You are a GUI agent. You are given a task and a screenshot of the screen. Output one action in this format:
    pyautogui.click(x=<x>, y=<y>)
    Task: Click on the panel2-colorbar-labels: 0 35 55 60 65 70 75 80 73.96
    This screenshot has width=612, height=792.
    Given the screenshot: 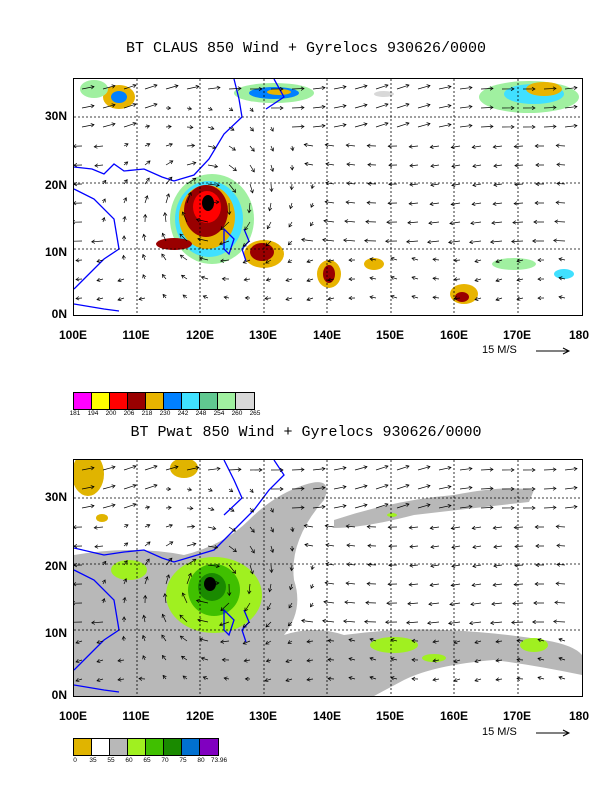 What is the action you would take?
    pyautogui.click(x=147, y=760)
    